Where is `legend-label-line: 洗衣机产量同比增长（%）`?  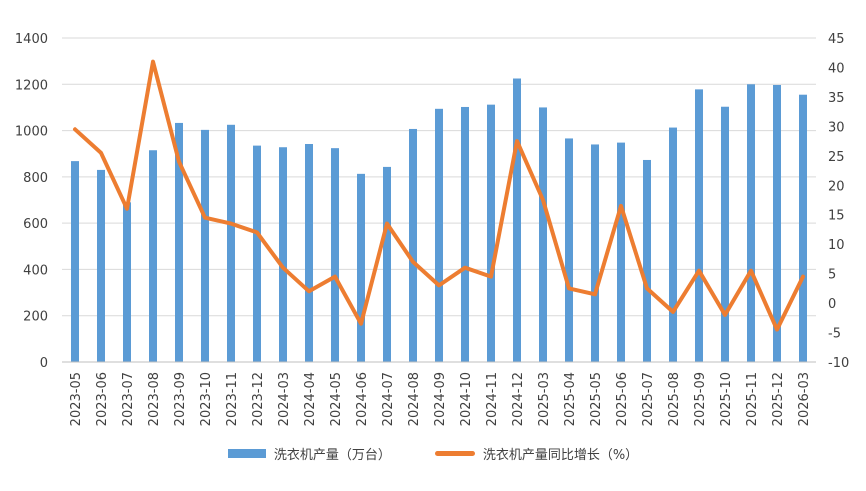
legend-label-line: 洗衣机产量同比增长（%） is located at coordinates (560, 453).